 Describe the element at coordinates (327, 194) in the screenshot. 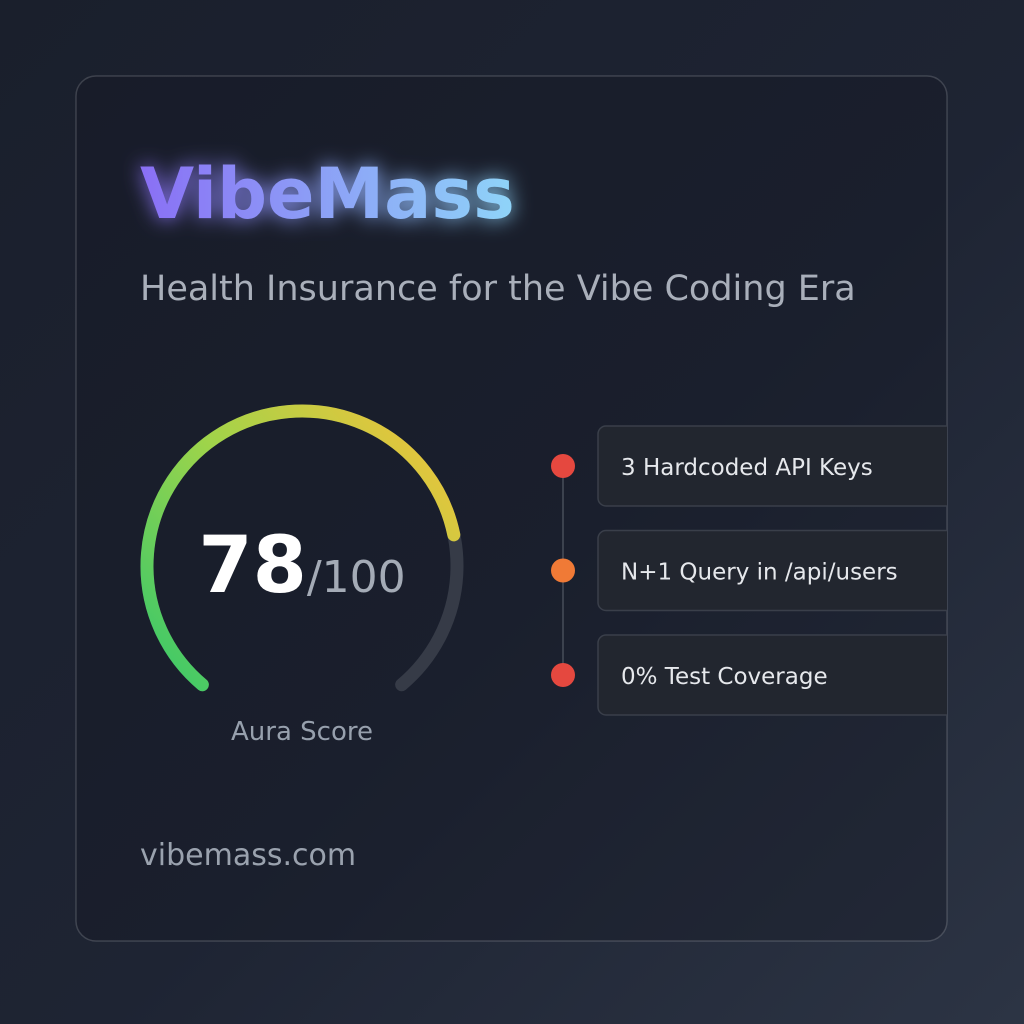

I see `brand-title: VibeMass` at that location.